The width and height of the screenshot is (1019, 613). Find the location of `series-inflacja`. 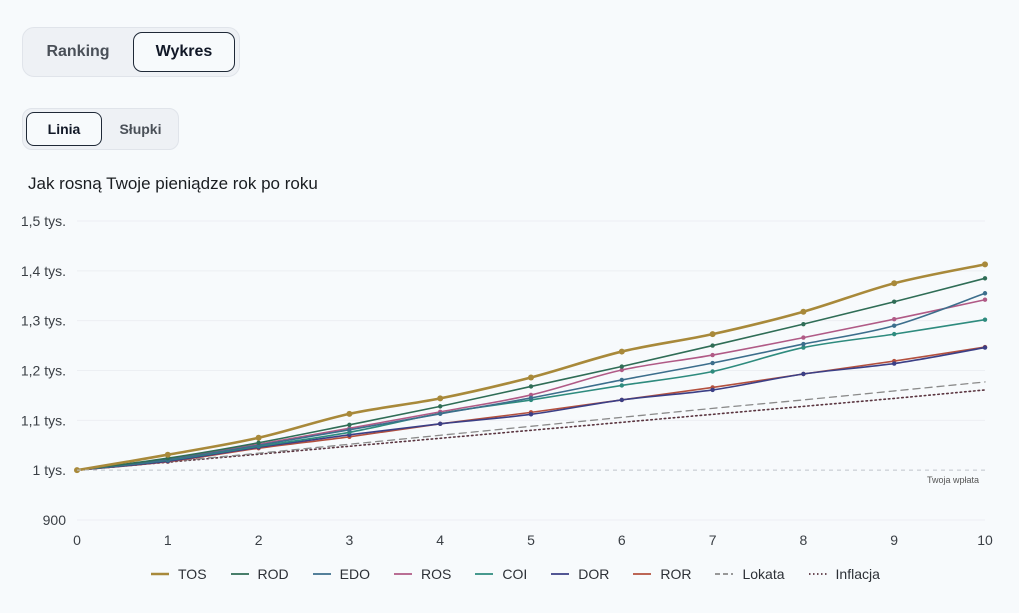

series-inflacja is located at coordinates (531, 430).